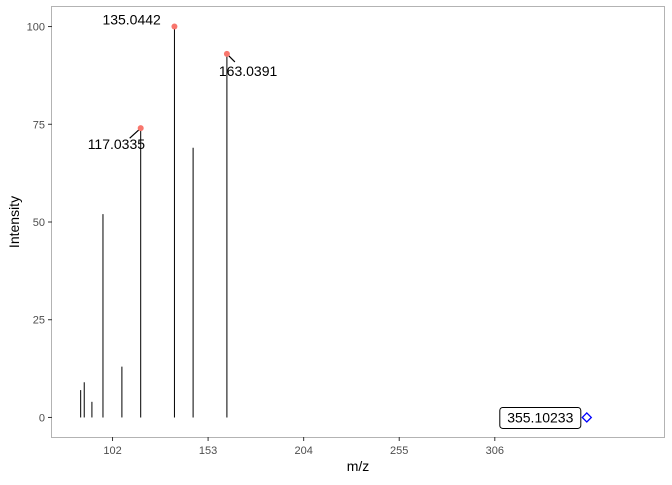 The width and height of the screenshot is (672, 485). I want to click on precursor-label-box, so click(540, 417).